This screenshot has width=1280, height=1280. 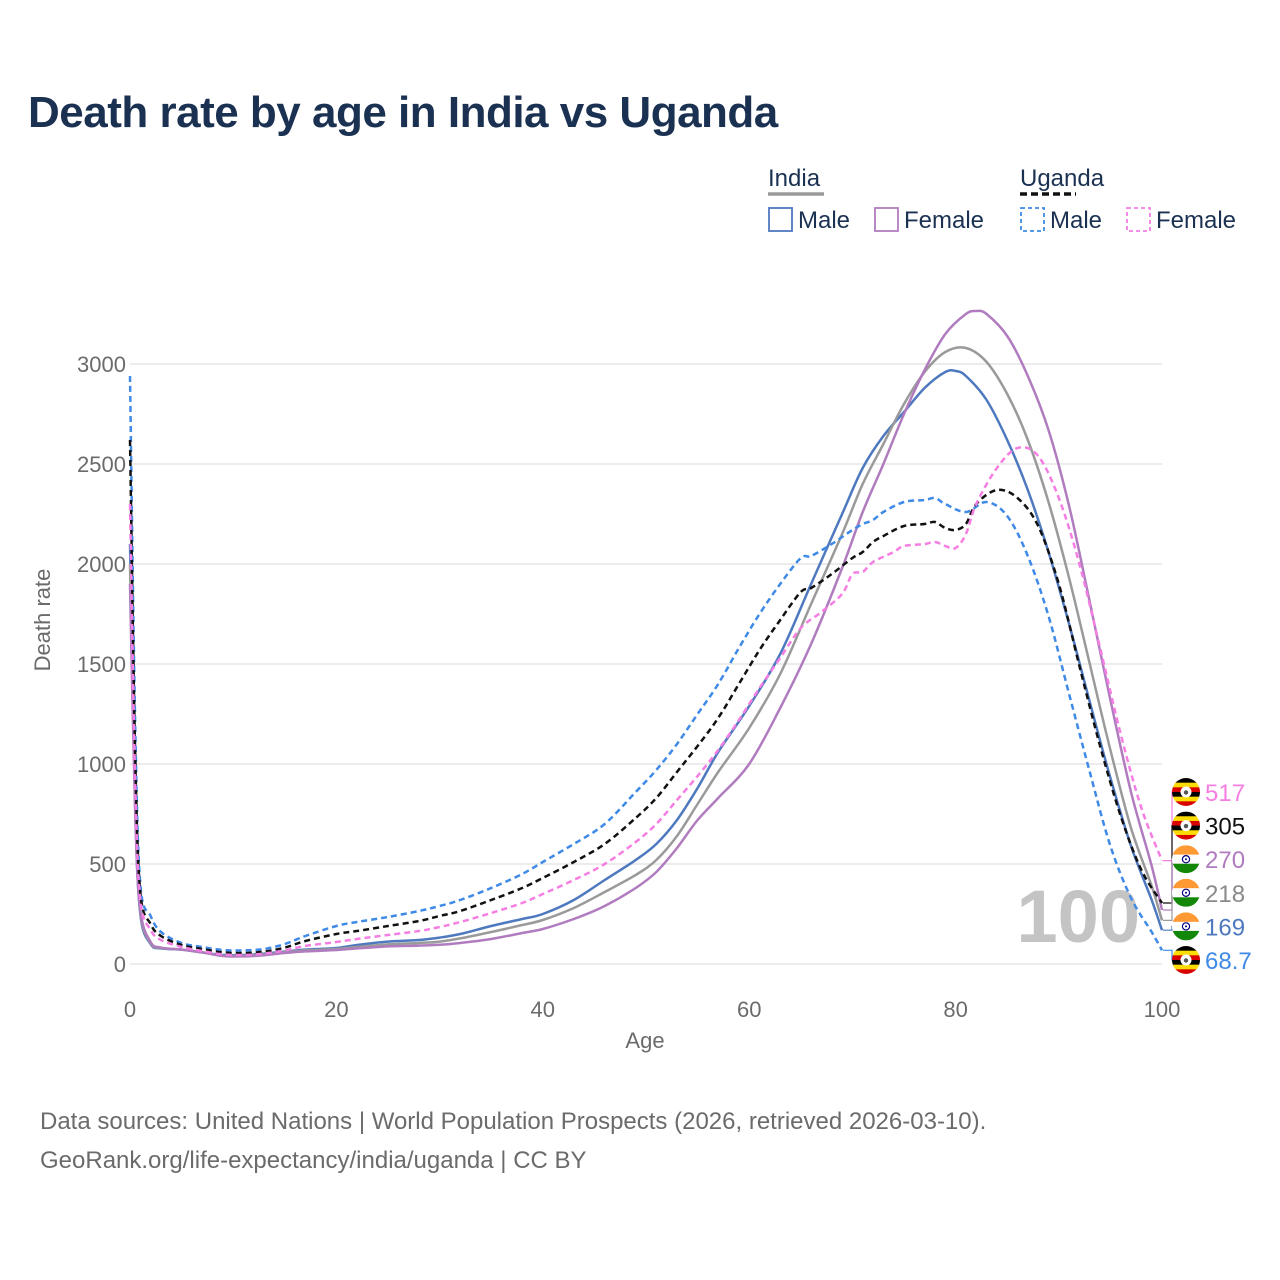 I want to click on end-value-label: 68.7, so click(x=1228, y=961).